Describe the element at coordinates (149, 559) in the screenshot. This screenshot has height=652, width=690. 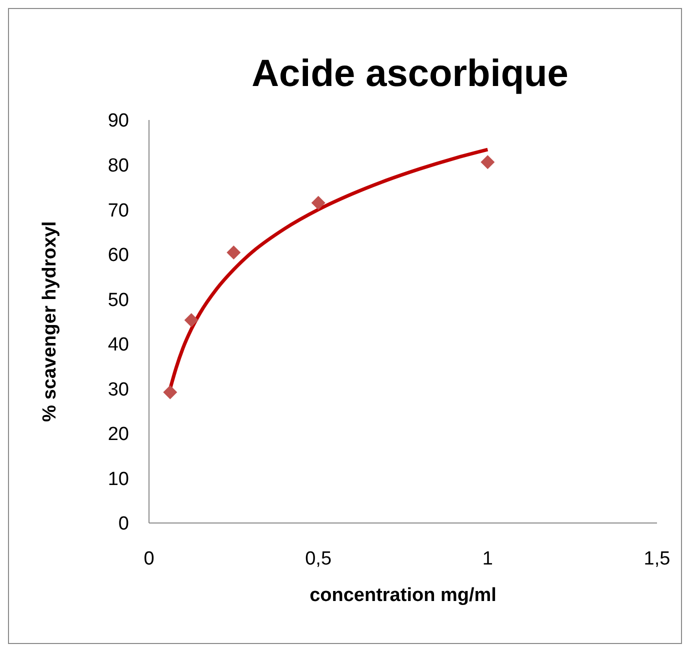
I see `x-tick-label: 0` at that location.